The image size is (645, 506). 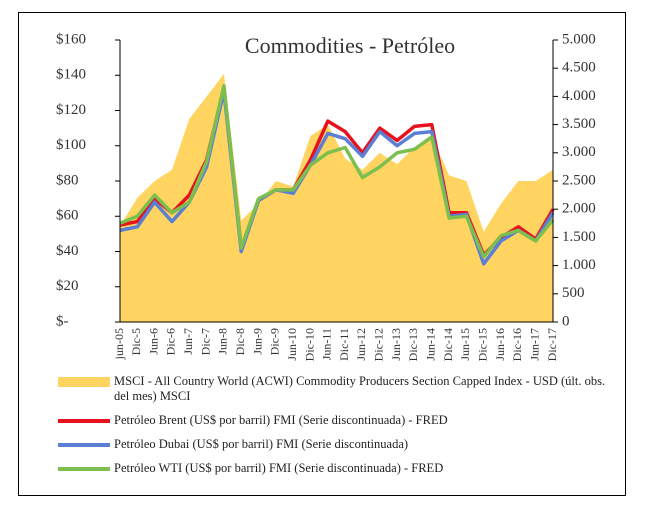 What do you see at coordinates (500, 344) in the screenshot?
I see `x-tick-label: Jun-16` at bounding box center [500, 344].